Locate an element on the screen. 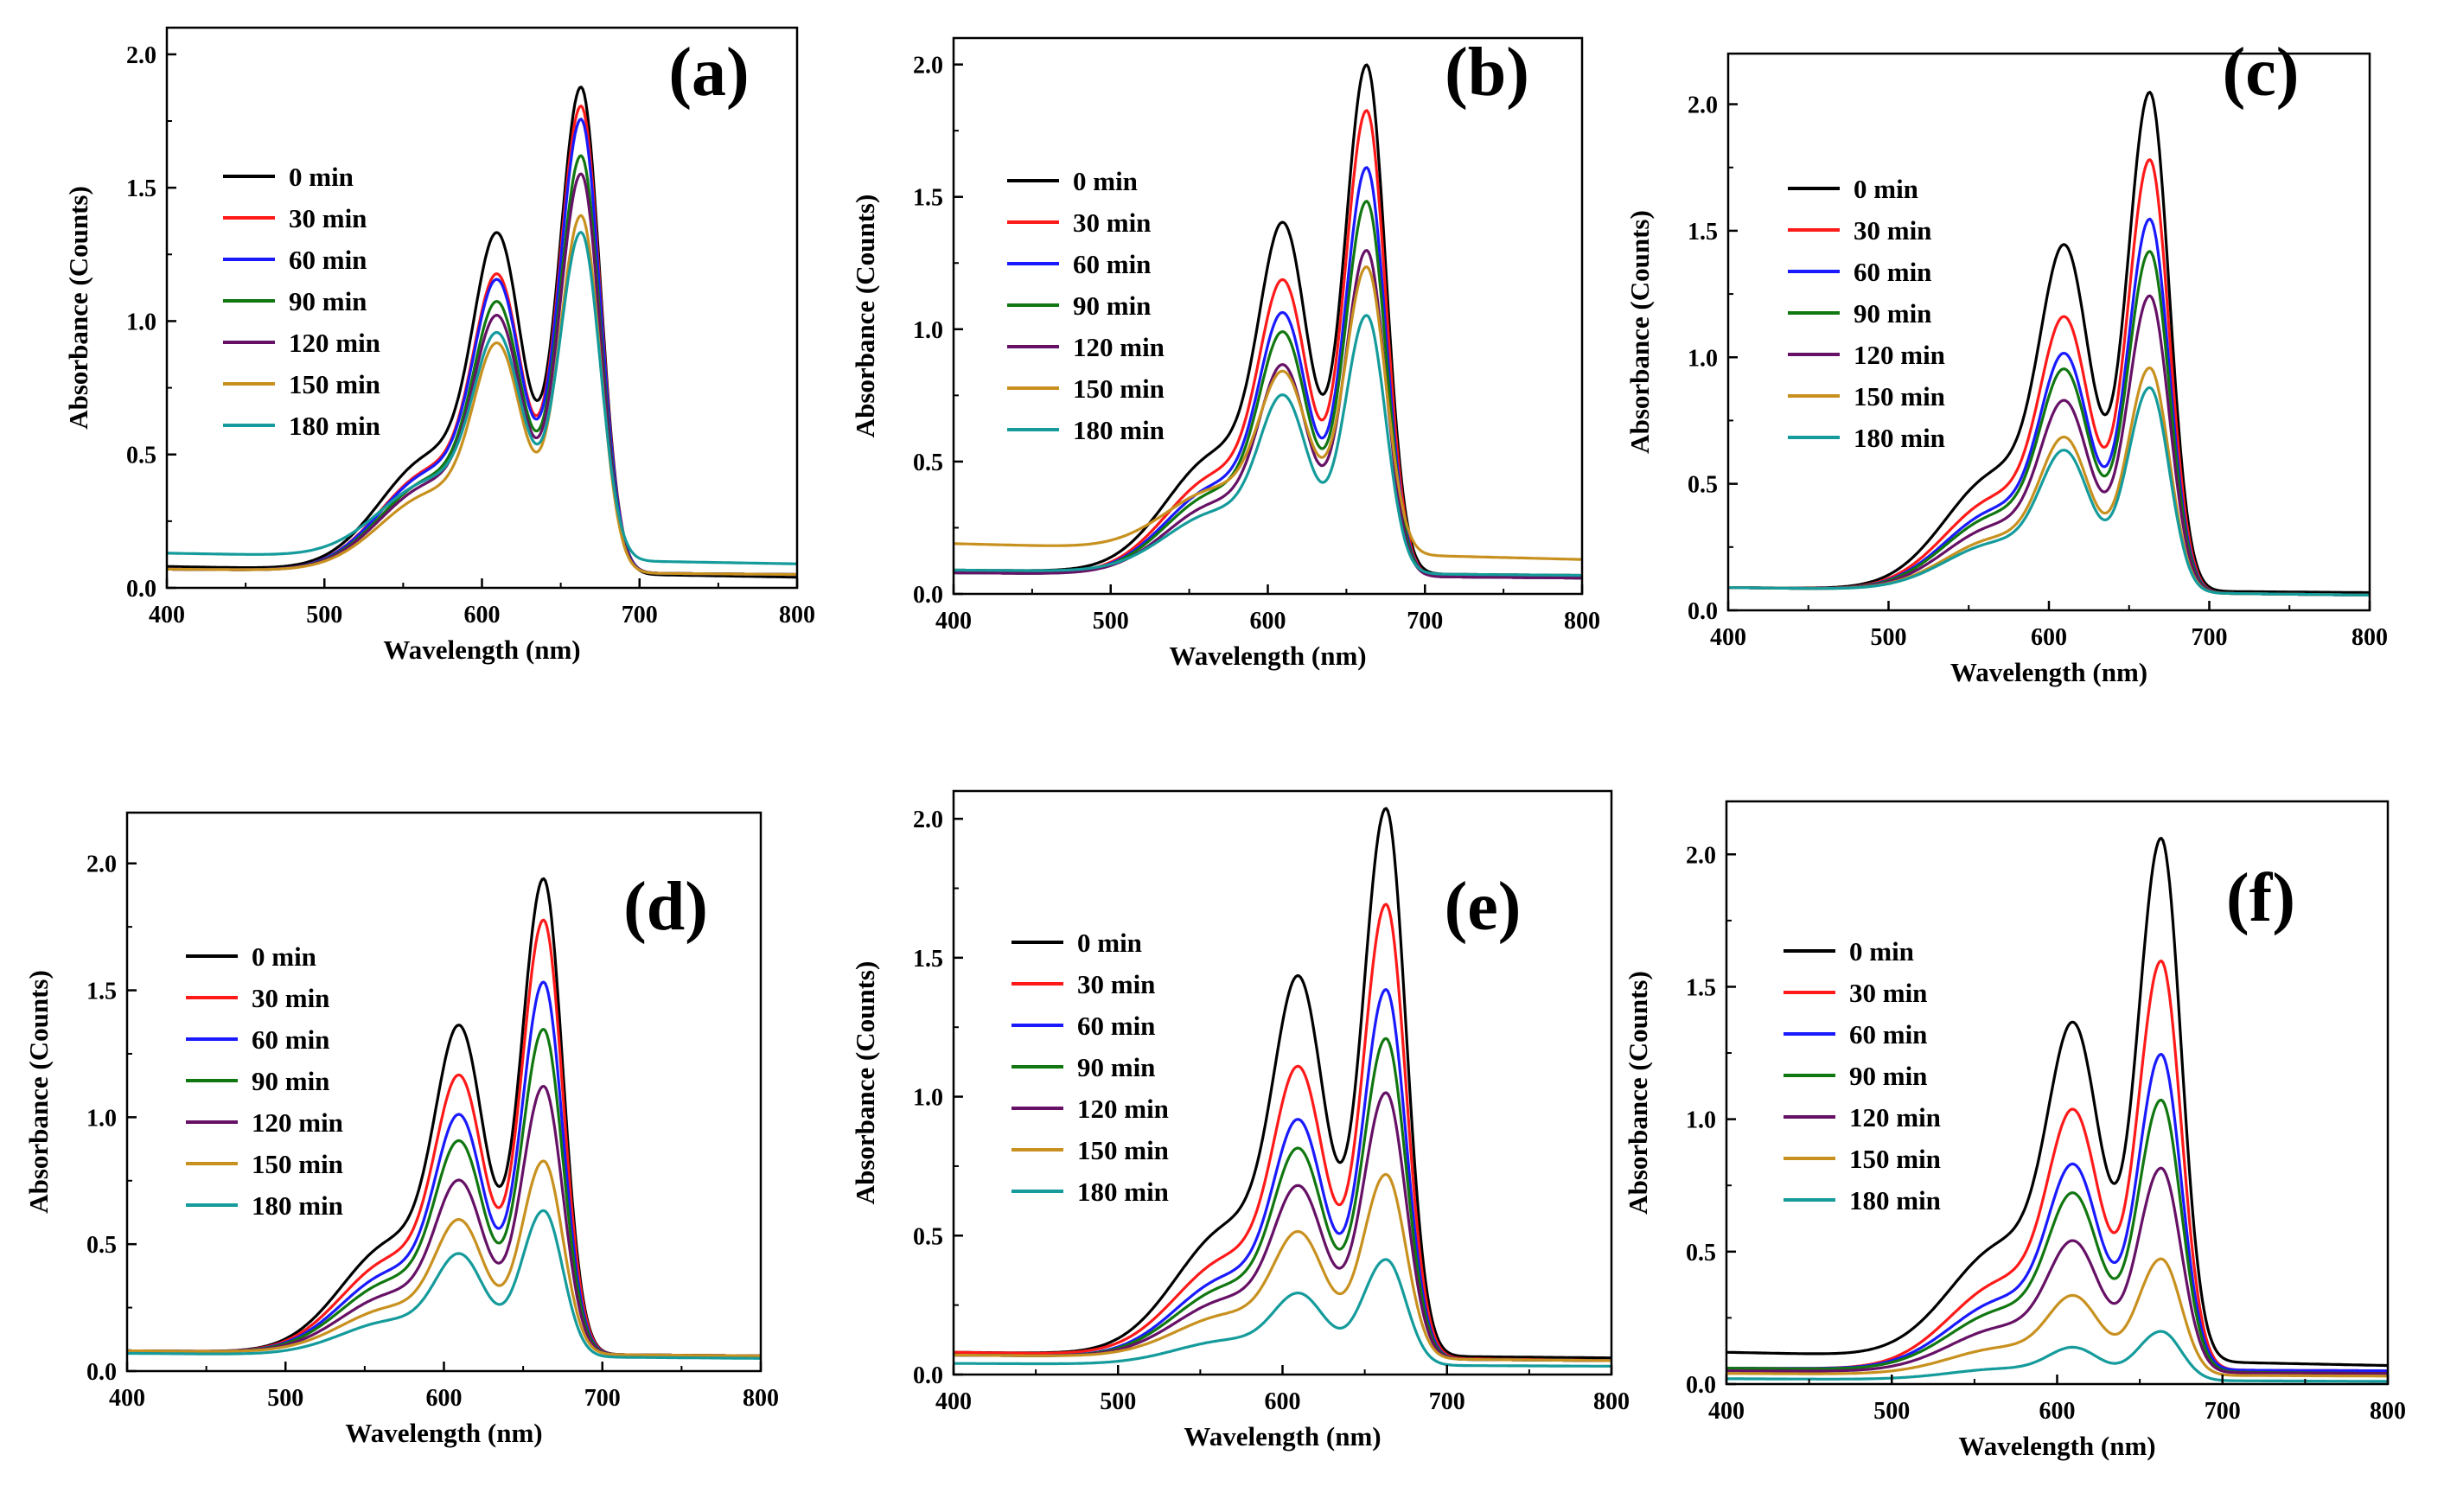  panel-label: (c) is located at coordinates (2261, 73).